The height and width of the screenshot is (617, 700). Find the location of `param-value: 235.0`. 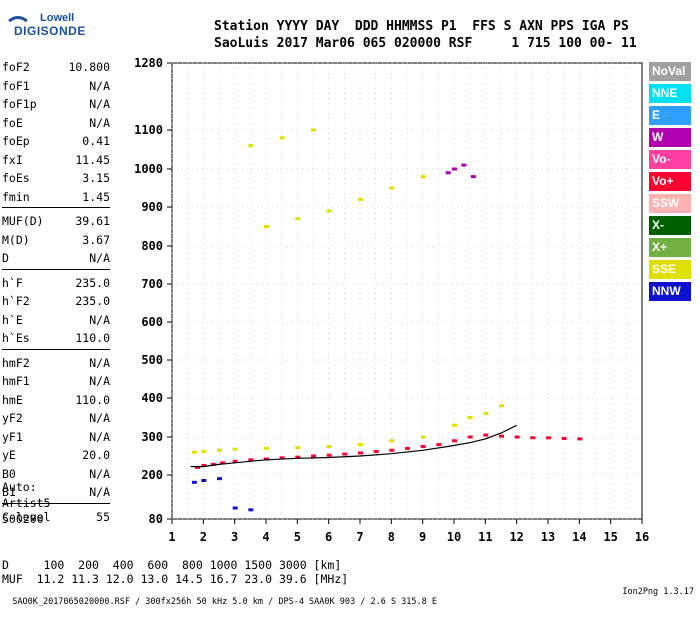

param-value: 235.0 is located at coordinates (92, 301).